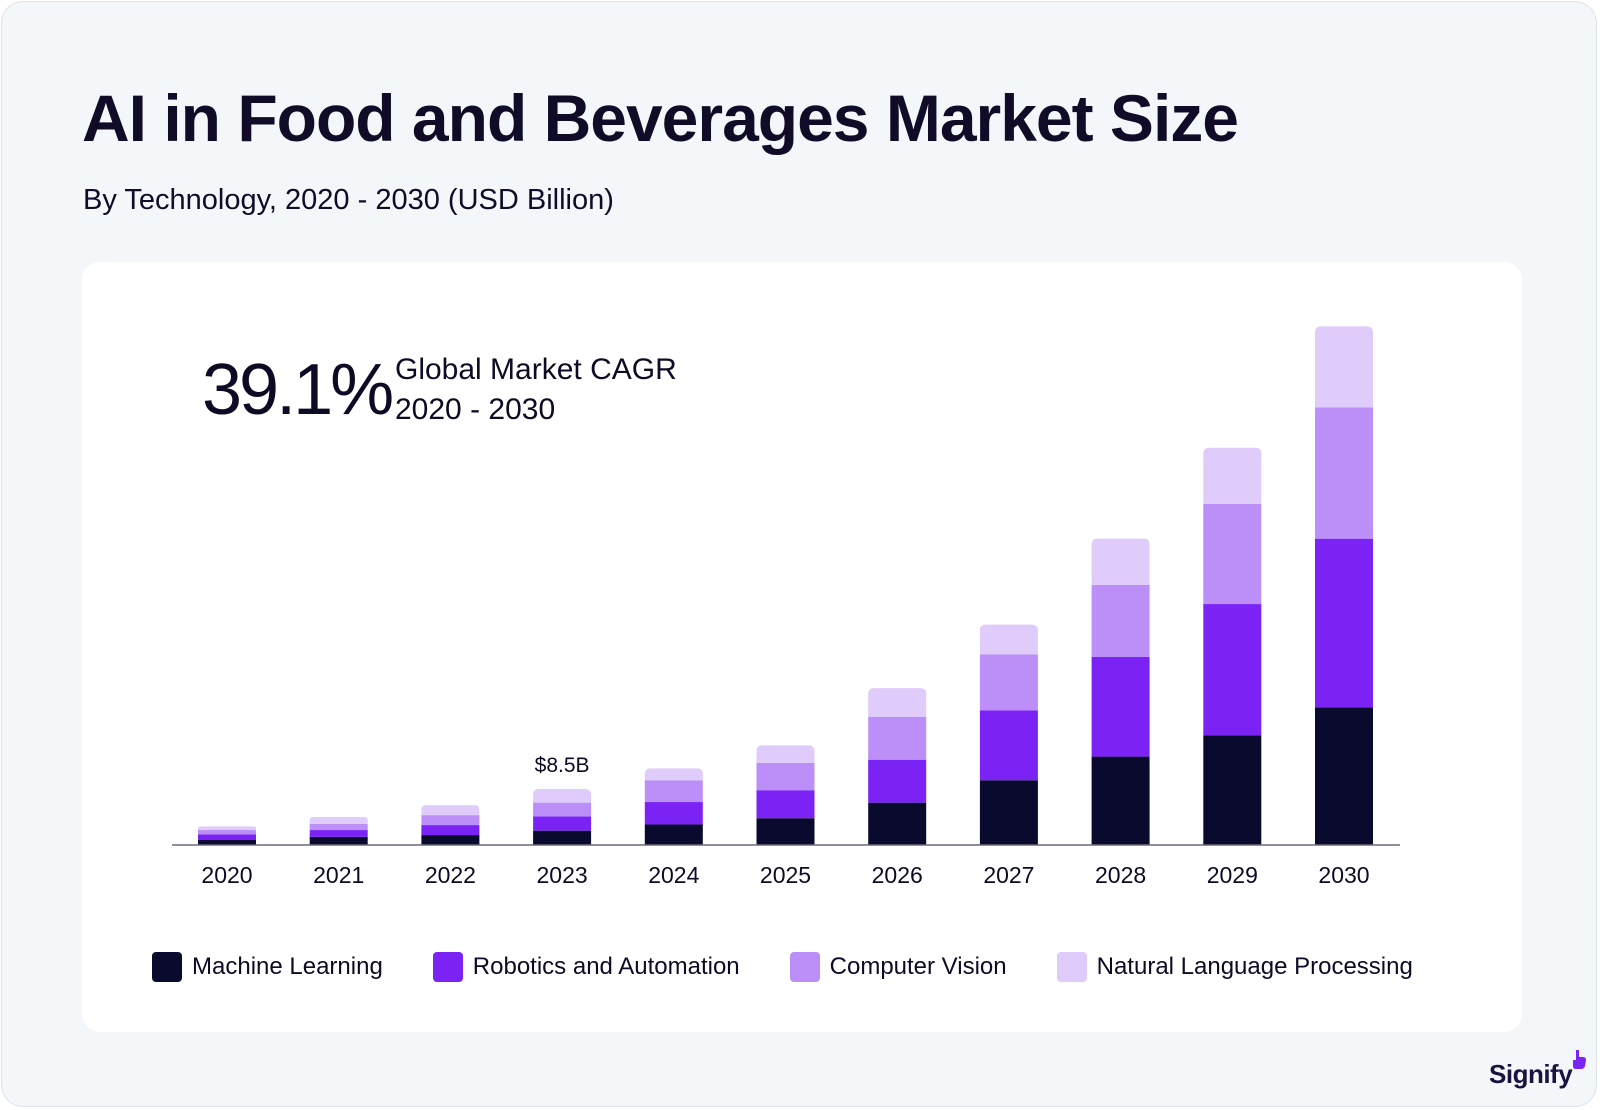 The image size is (1600, 1110). I want to click on bar-segment-natural-language-processing-2024, so click(673, 774).